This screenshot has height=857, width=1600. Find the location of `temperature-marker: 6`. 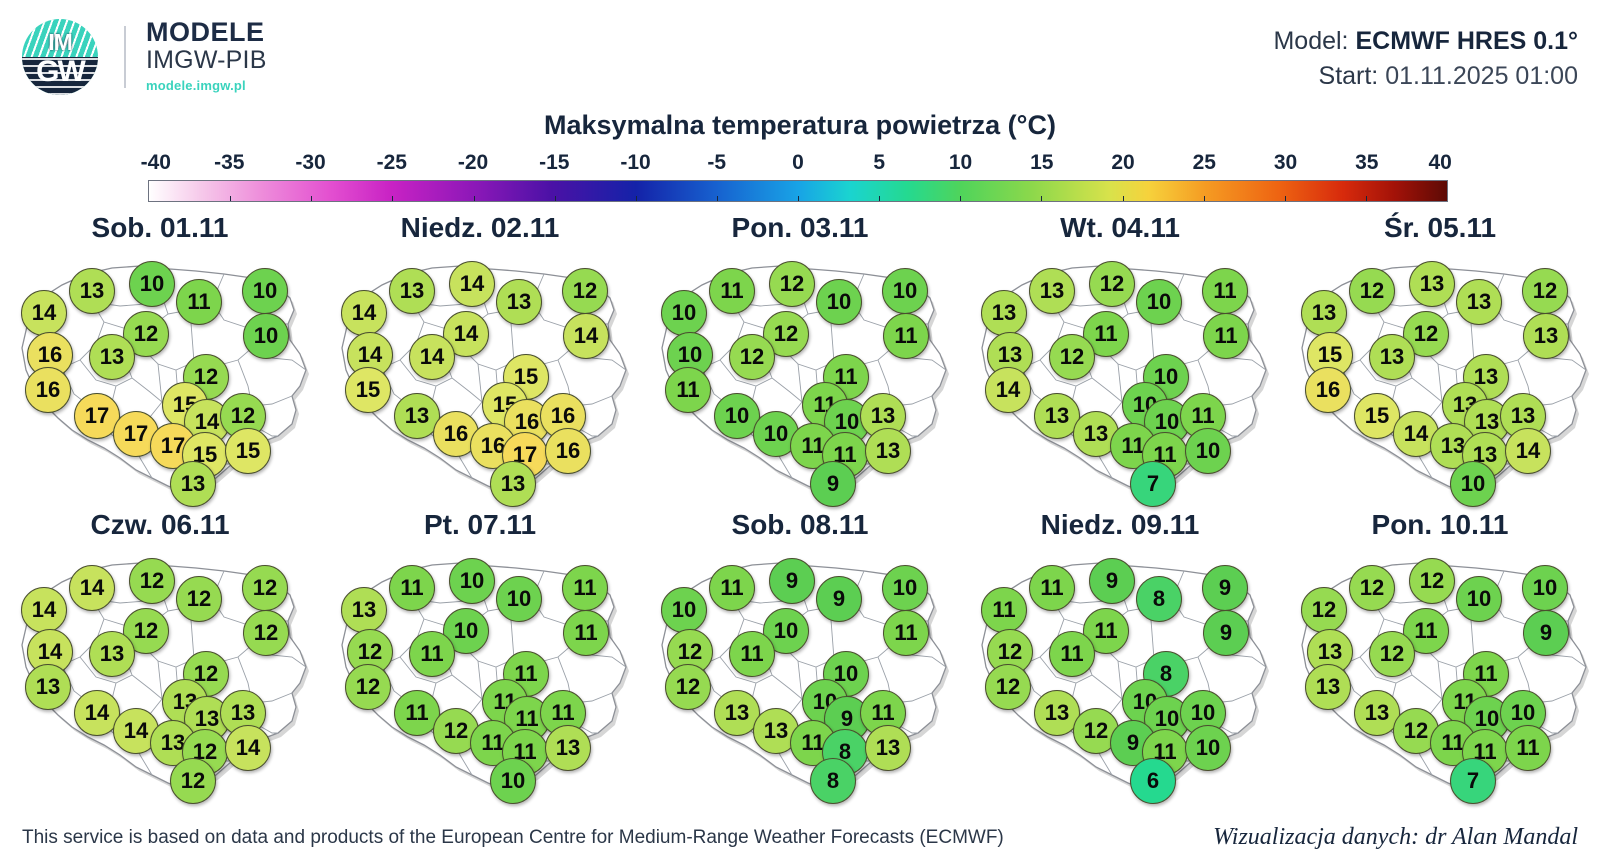

temperature-marker: 6 is located at coordinates (1153, 781).